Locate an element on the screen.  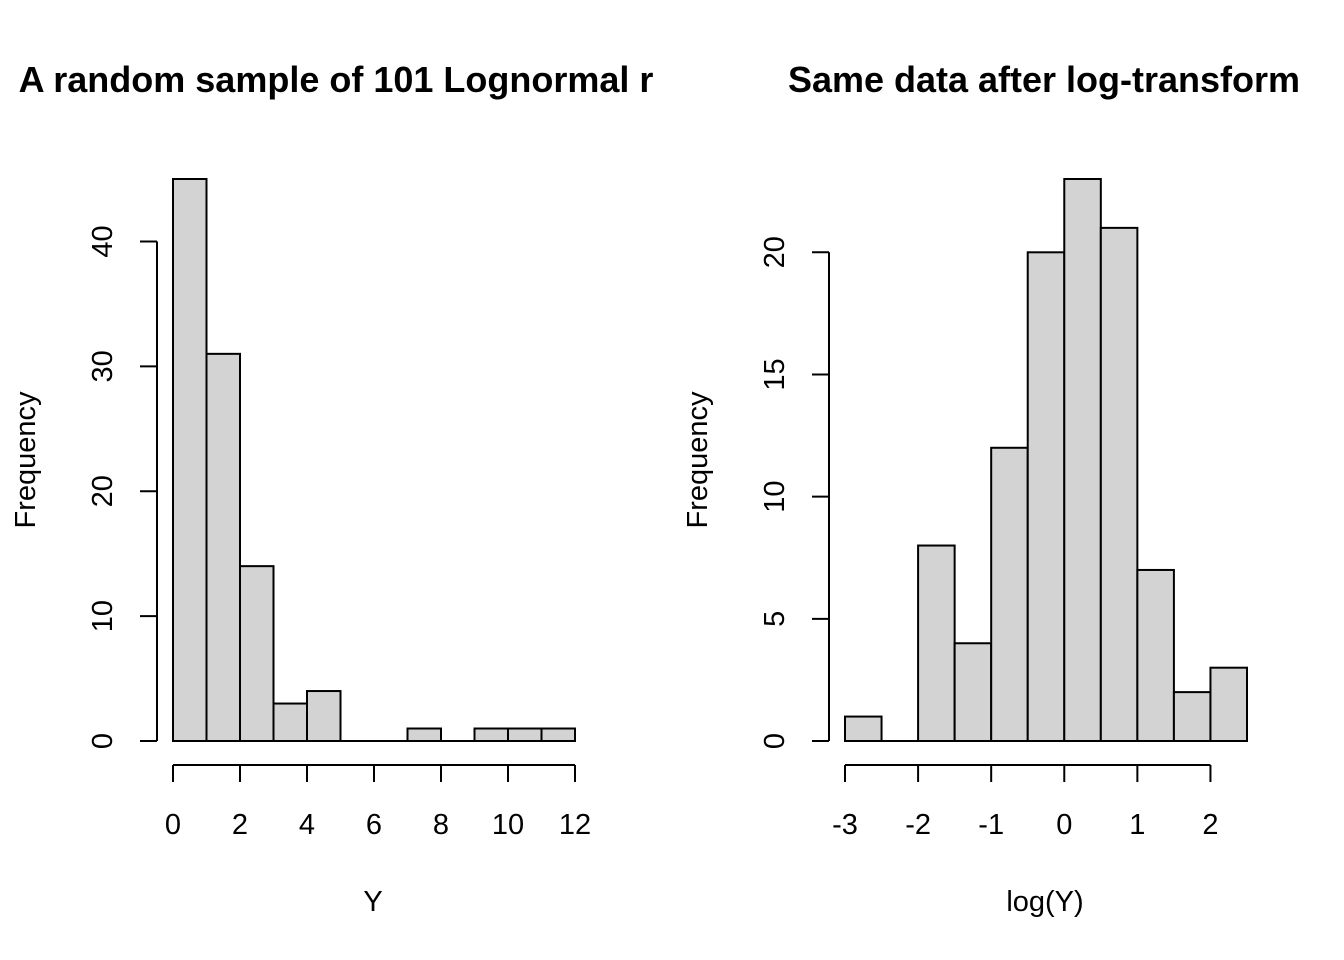
y-tick-label: 30 is located at coordinates (103, 366).